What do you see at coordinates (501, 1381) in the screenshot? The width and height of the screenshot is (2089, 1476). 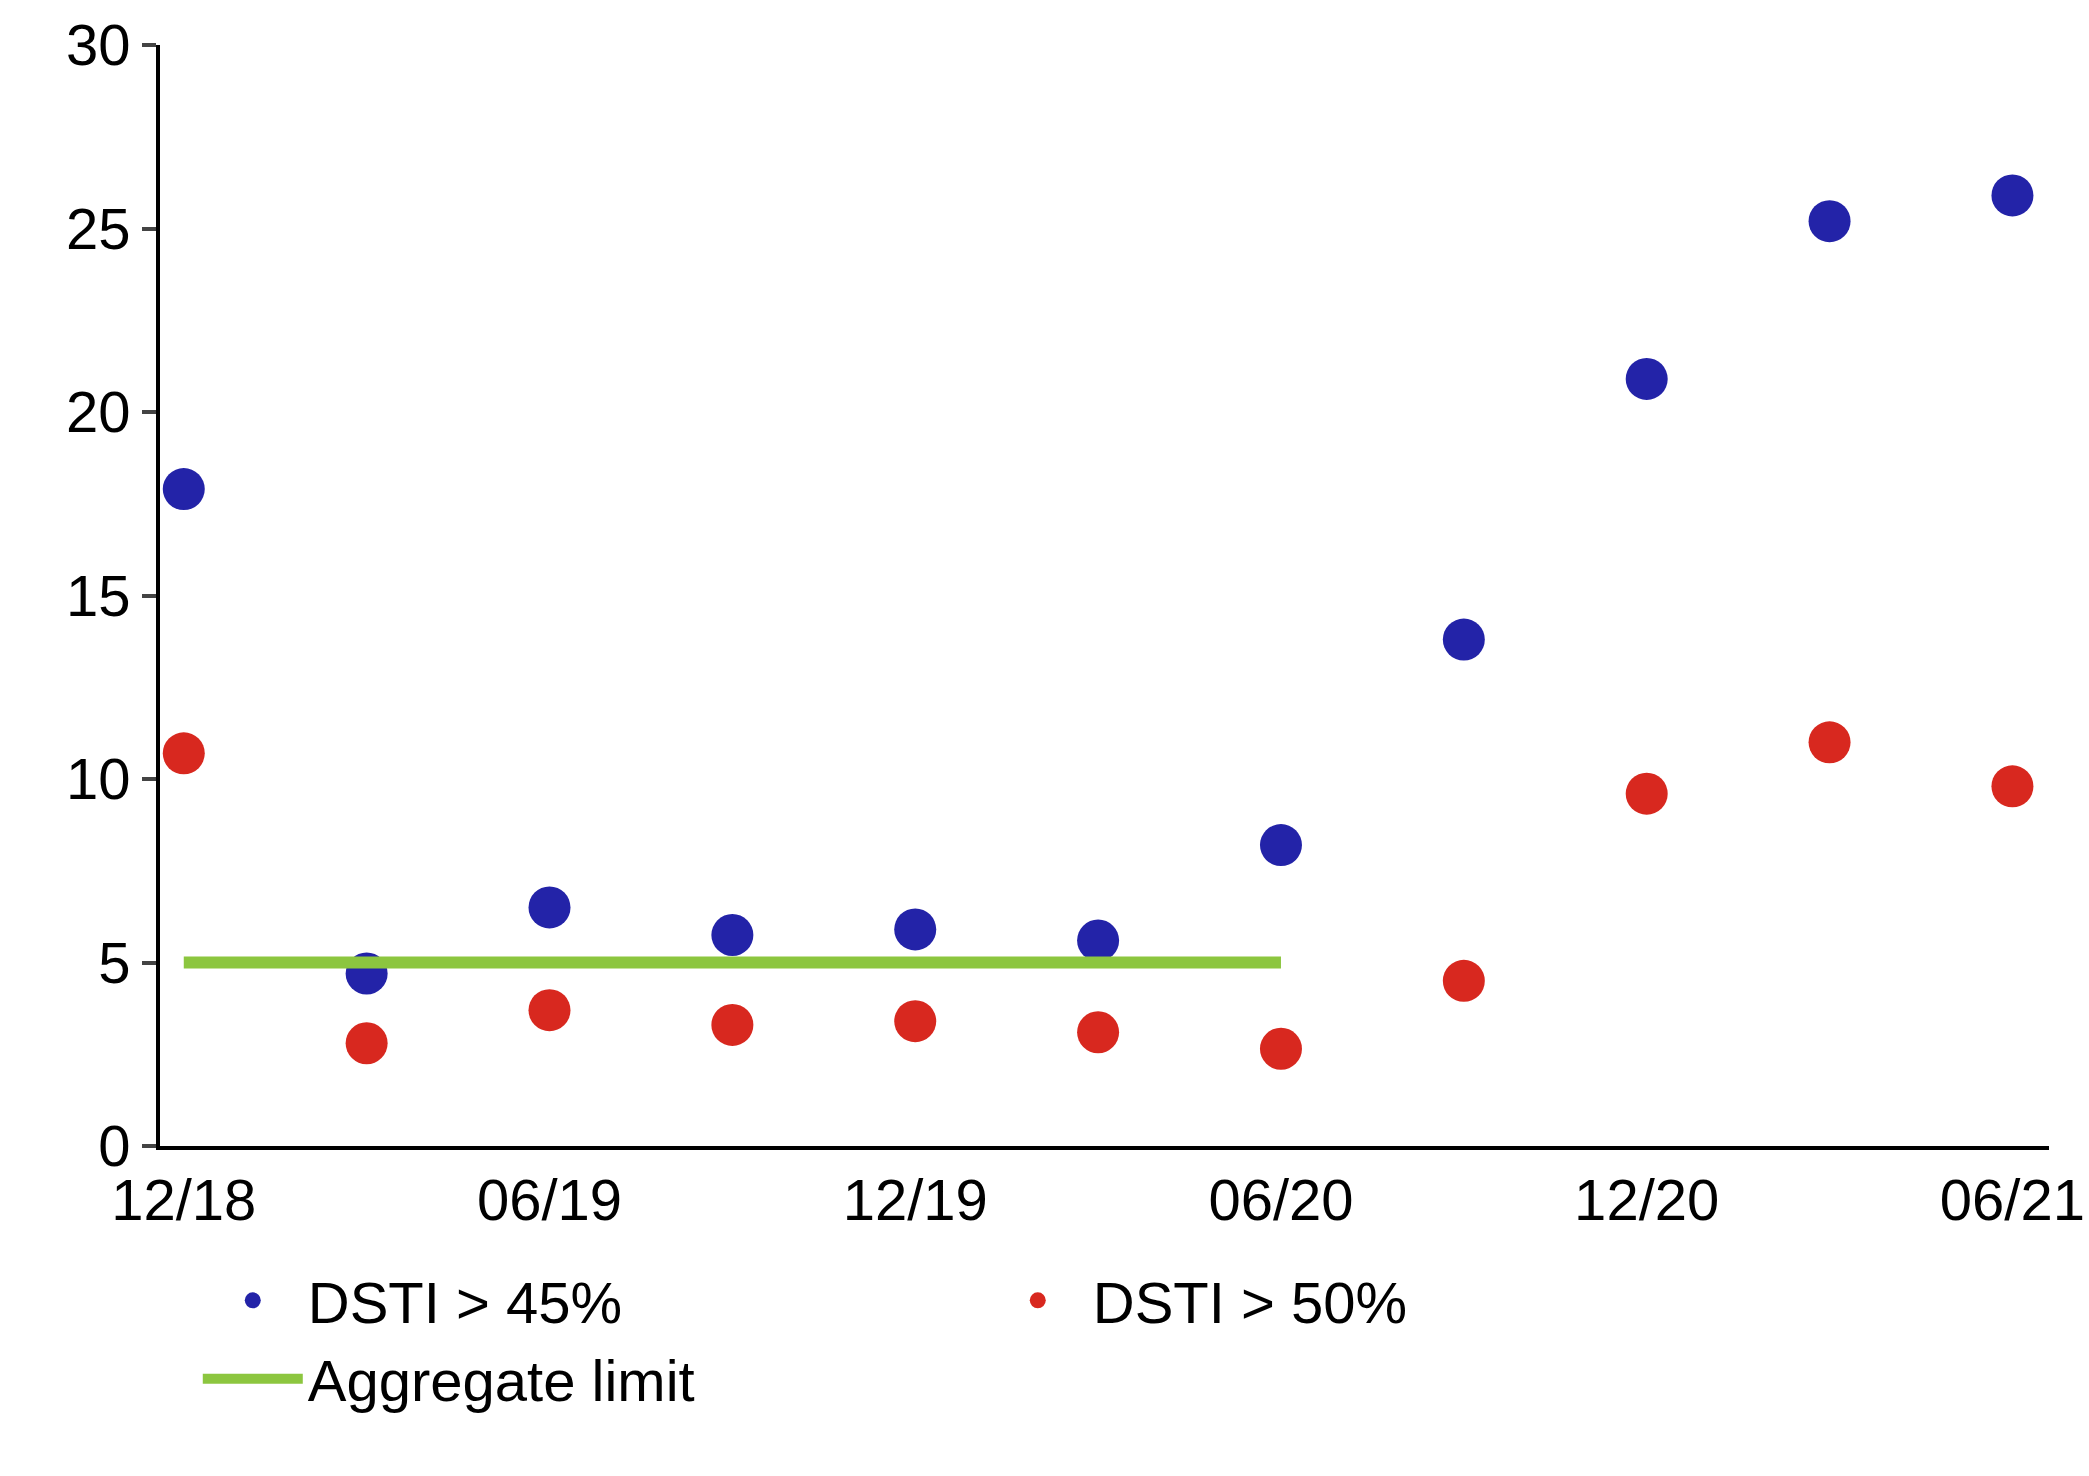 I see `legend-label: Aggregate limit` at bounding box center [501, 1381].